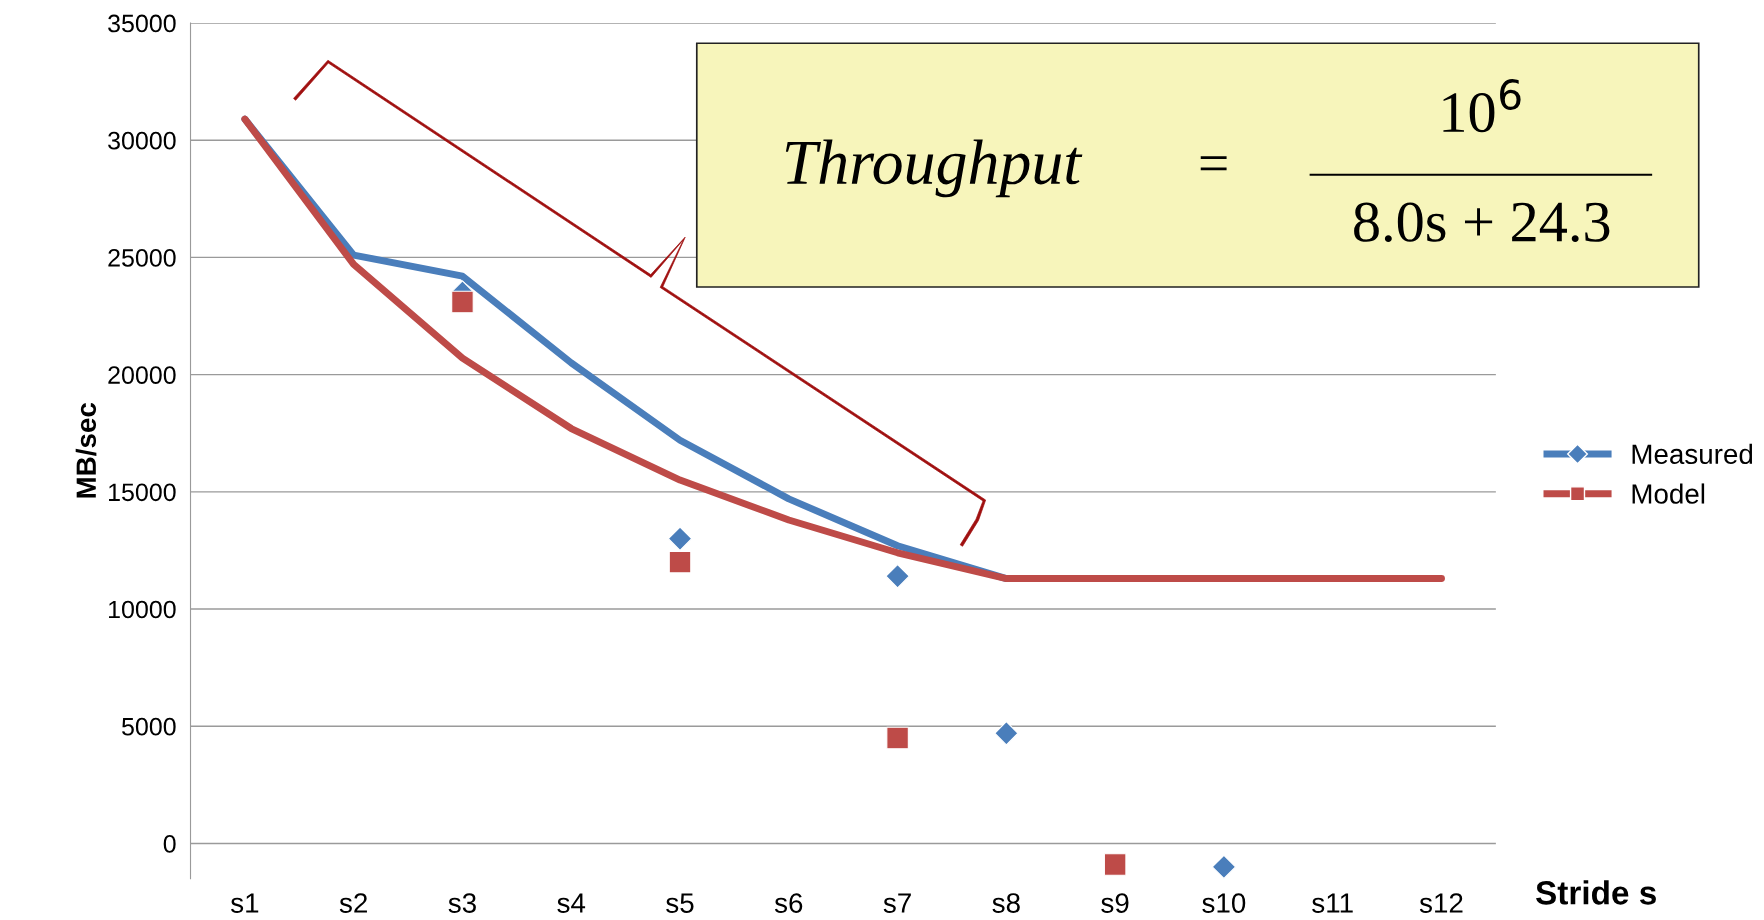 The height and width of the screenshot is (920, 1764). I want to click on x-tick-label: s10, so click(1224, 903).